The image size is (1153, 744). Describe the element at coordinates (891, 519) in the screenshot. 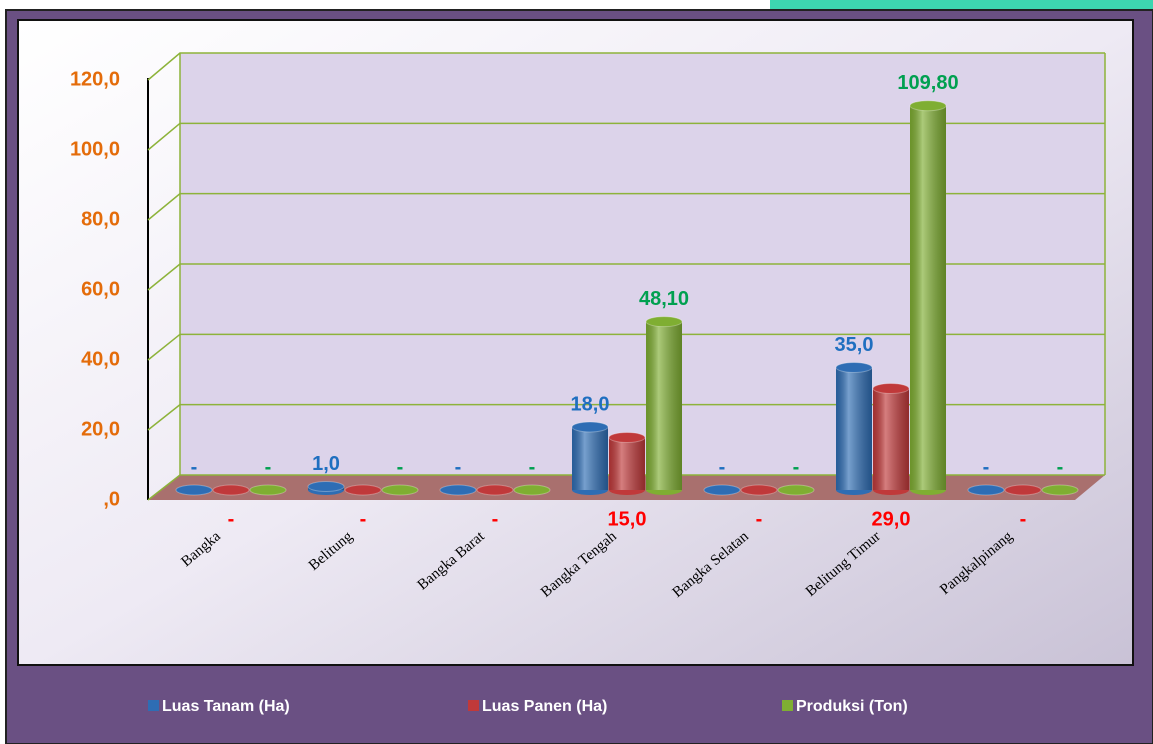

I see `value-label: 29,0` at that location.